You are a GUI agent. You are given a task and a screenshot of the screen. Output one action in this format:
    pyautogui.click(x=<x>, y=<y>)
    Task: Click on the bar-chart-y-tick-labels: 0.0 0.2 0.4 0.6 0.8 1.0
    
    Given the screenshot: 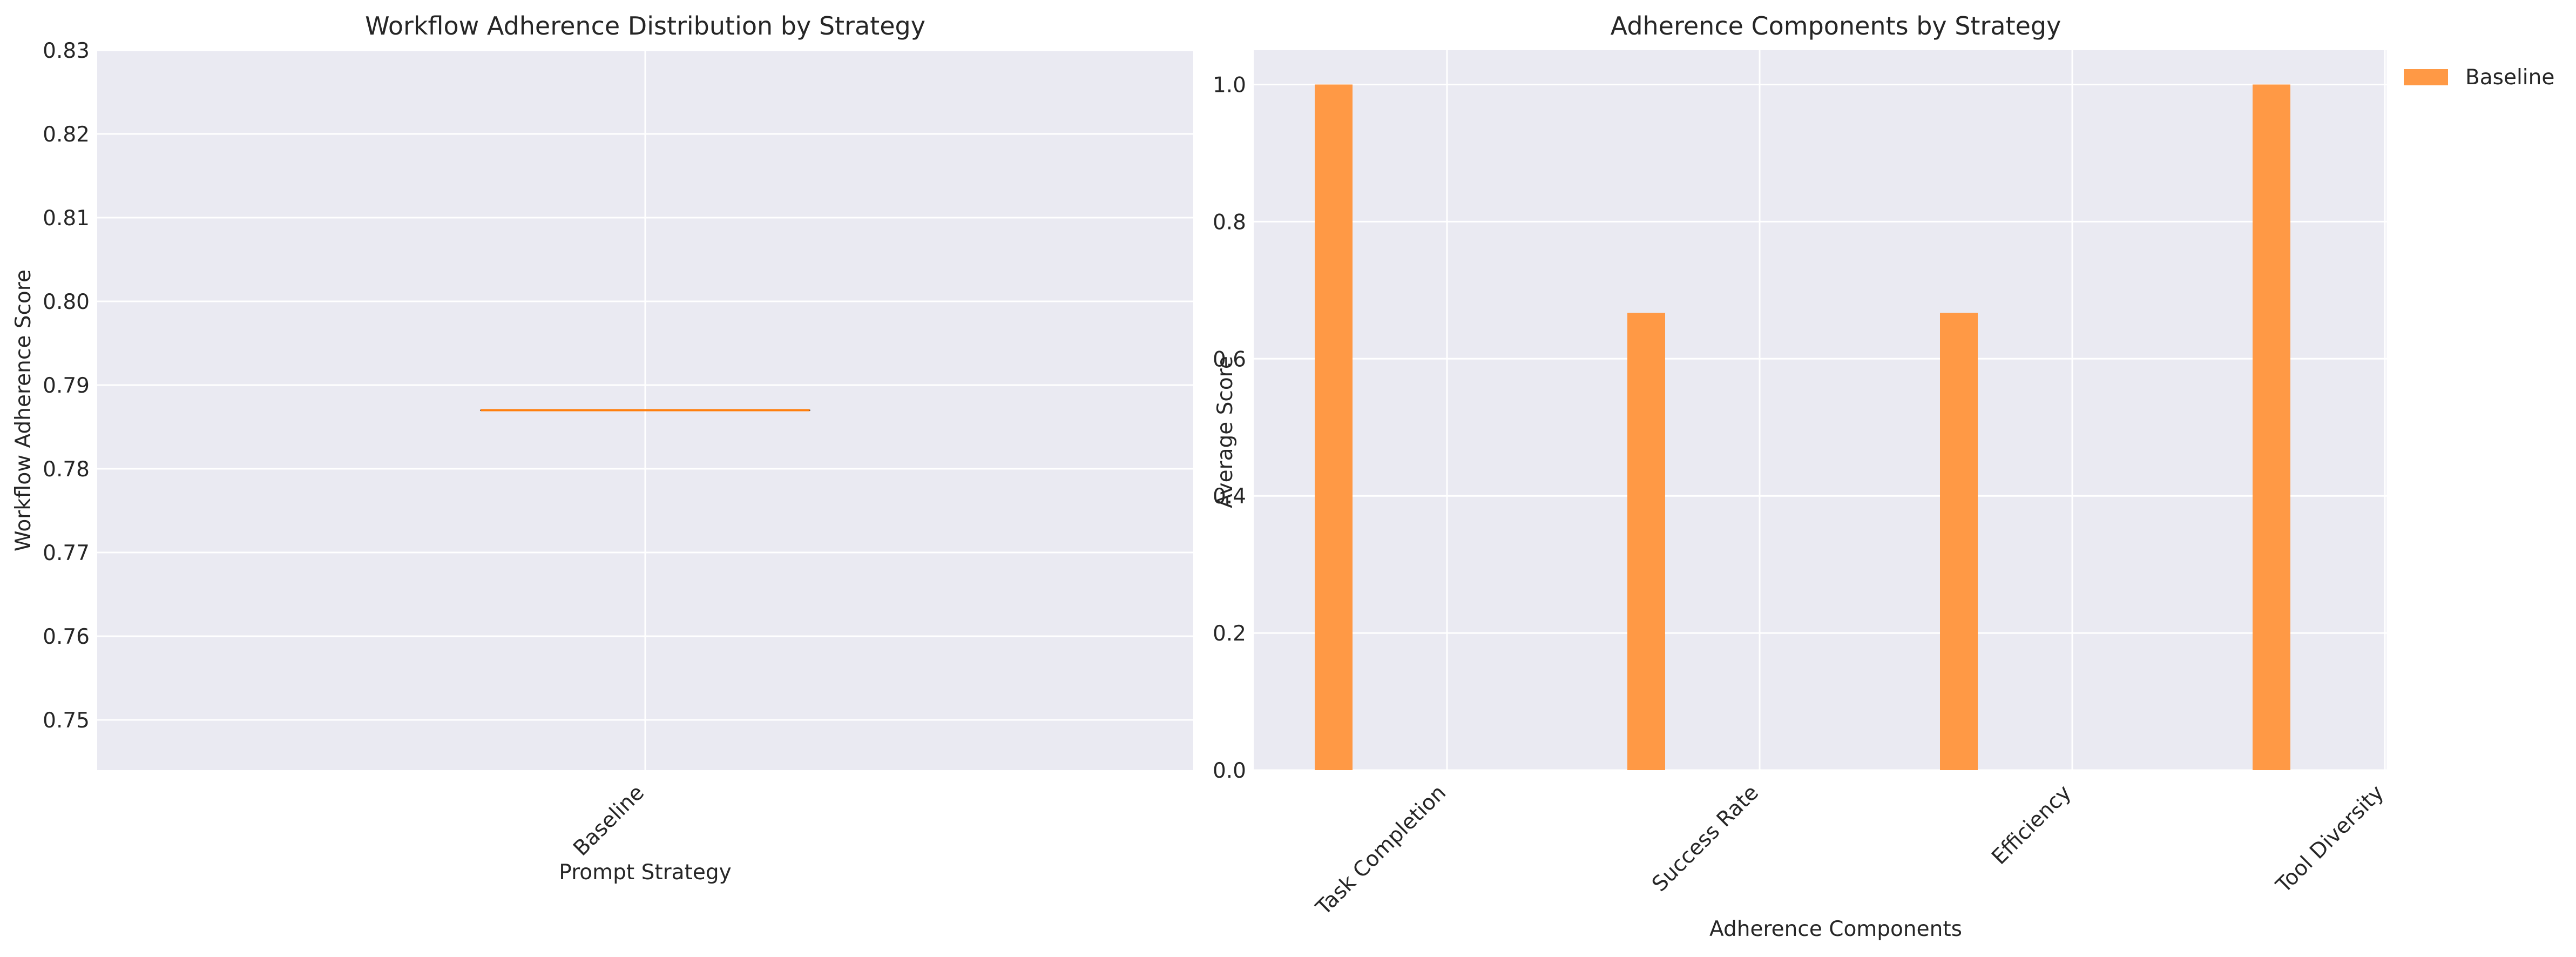 What is the action you would take?
    pyautogui.click(x=1229, y=428)
    